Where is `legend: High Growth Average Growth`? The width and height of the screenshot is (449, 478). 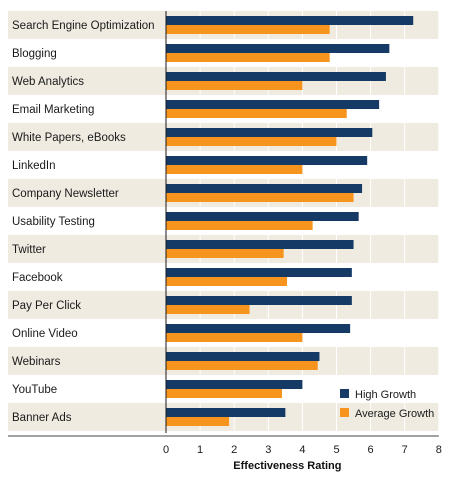 legend: High Growth Average Growth is located at coordinates (387, 404).